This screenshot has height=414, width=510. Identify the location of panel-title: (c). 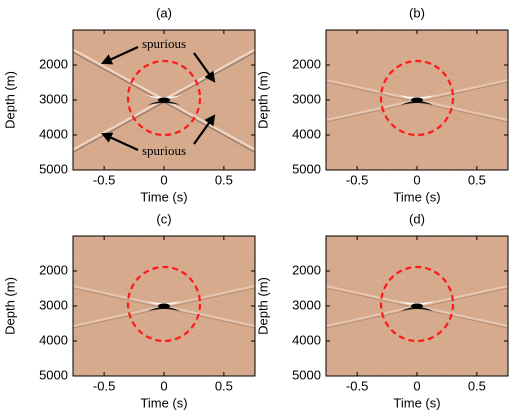
(163, 218).